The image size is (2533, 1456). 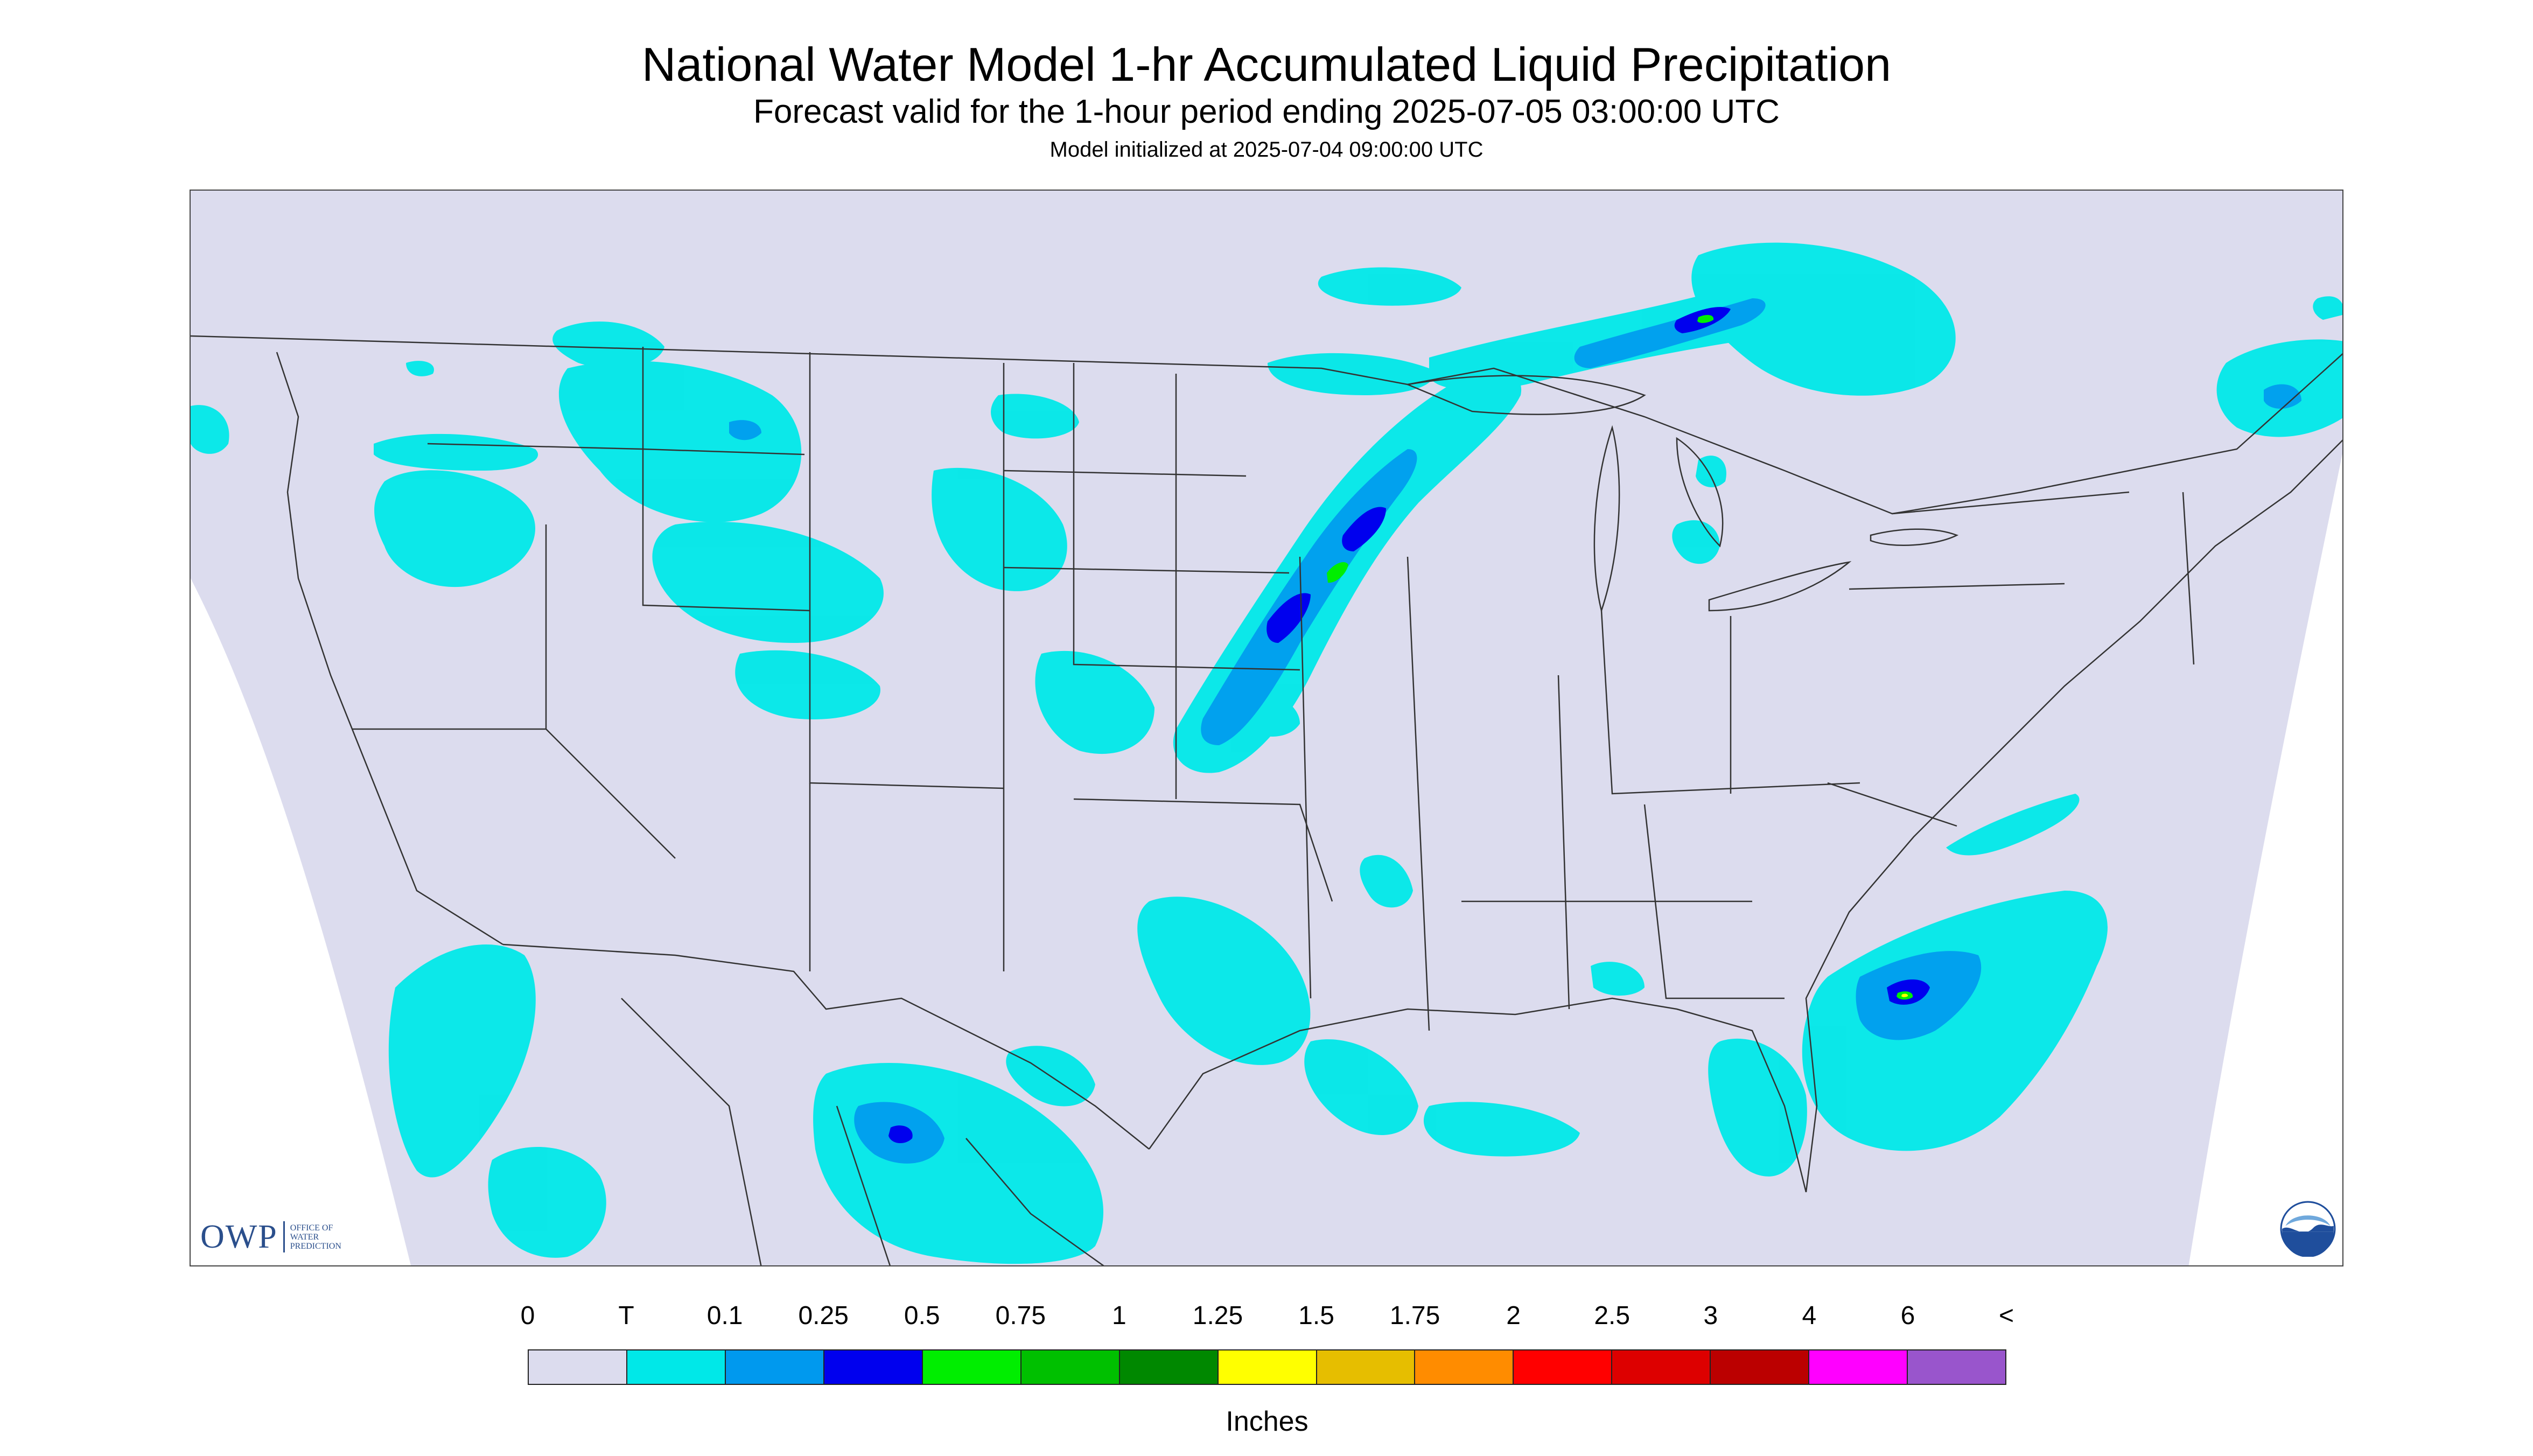 I want to click on precip-atlantic, so click(x=1955, y=1021).